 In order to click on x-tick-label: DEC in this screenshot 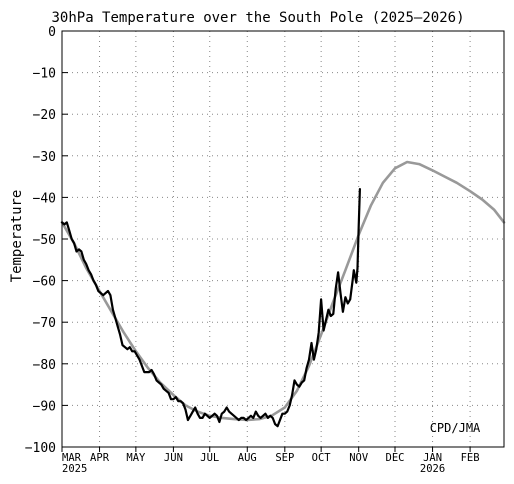, I will do `click(395, 458)`.